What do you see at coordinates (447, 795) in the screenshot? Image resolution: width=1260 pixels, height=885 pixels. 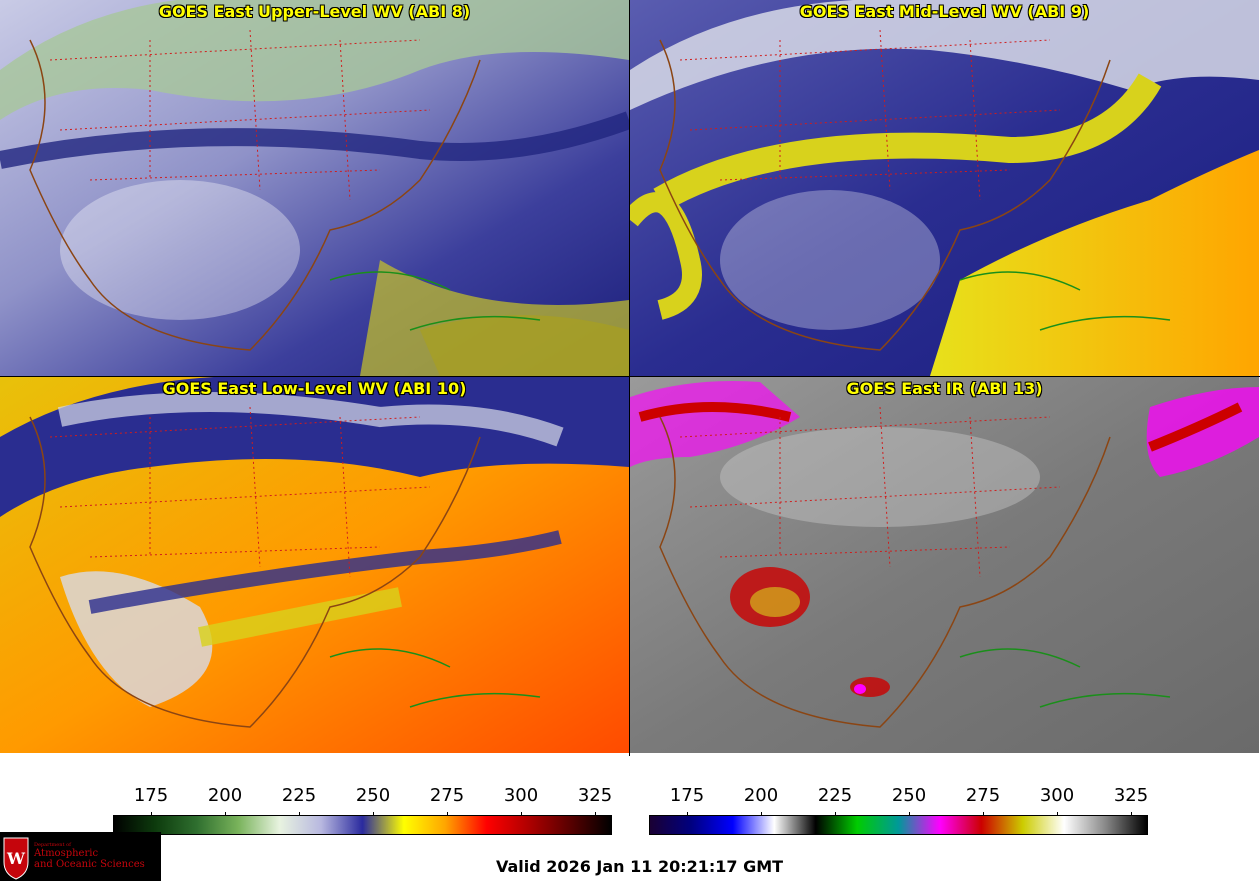 I see `wv-tick-label: 275` at bounding box center [447, 795].